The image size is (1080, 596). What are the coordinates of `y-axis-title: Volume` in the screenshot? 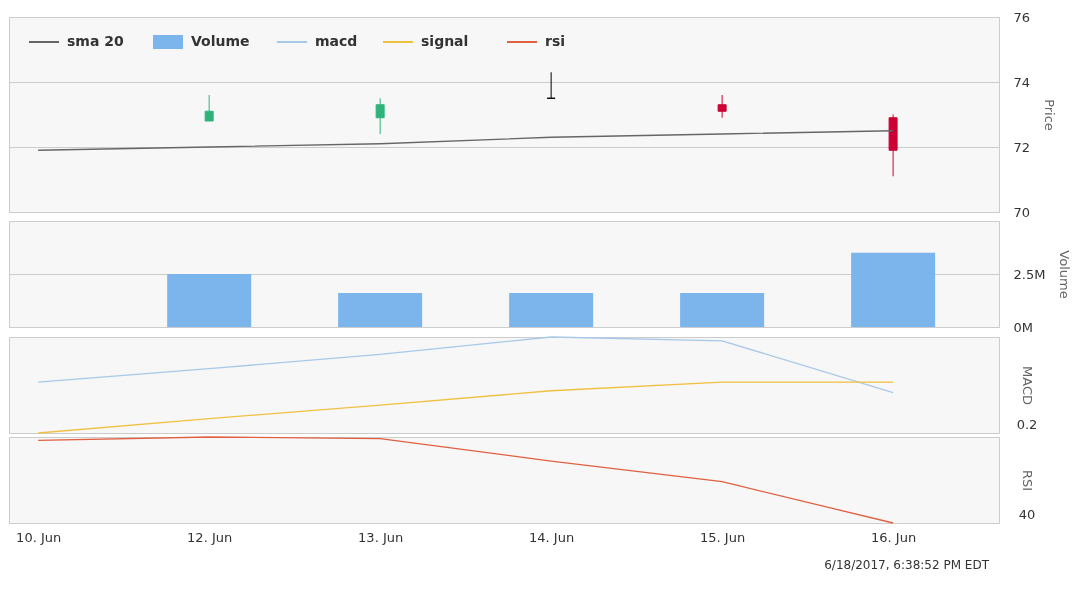 It's located at (1065, 274).